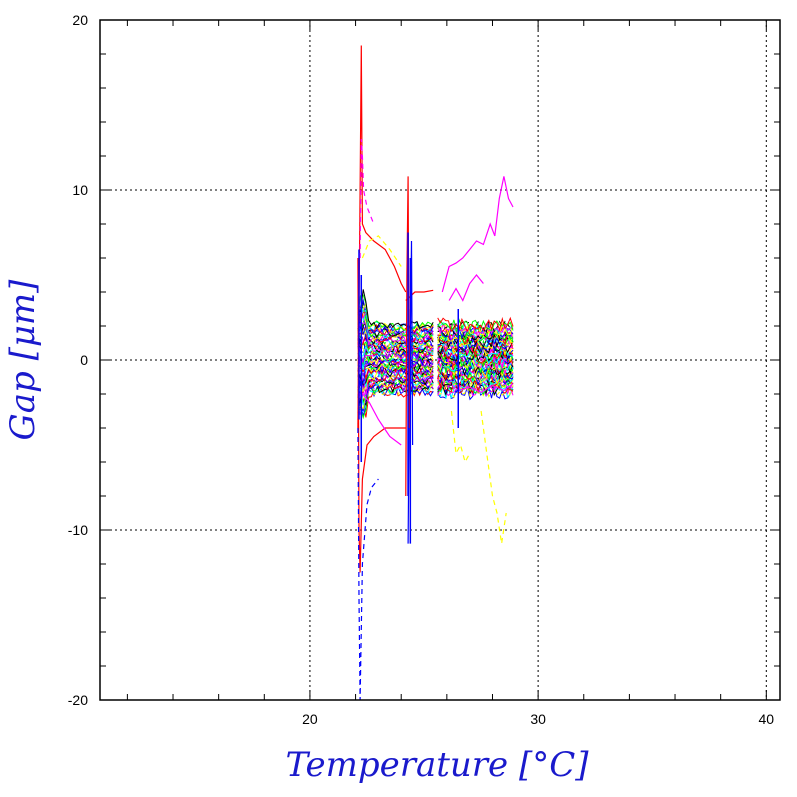 This screenshot has height=797, width=797. I want to click on x-axis-title: Temperature [°C], so click(437, 765).